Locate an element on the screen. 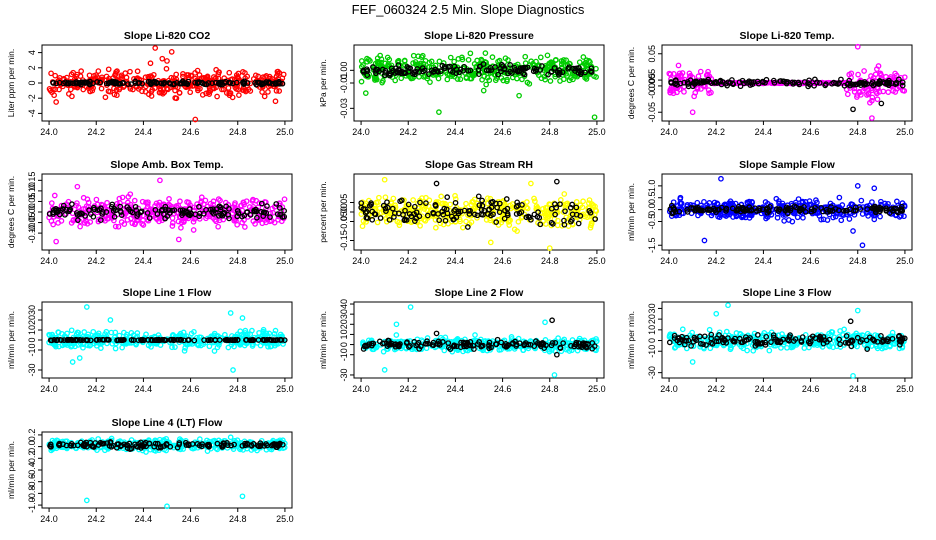  y-tick-label: -2 is located at coordinates (32, 98).